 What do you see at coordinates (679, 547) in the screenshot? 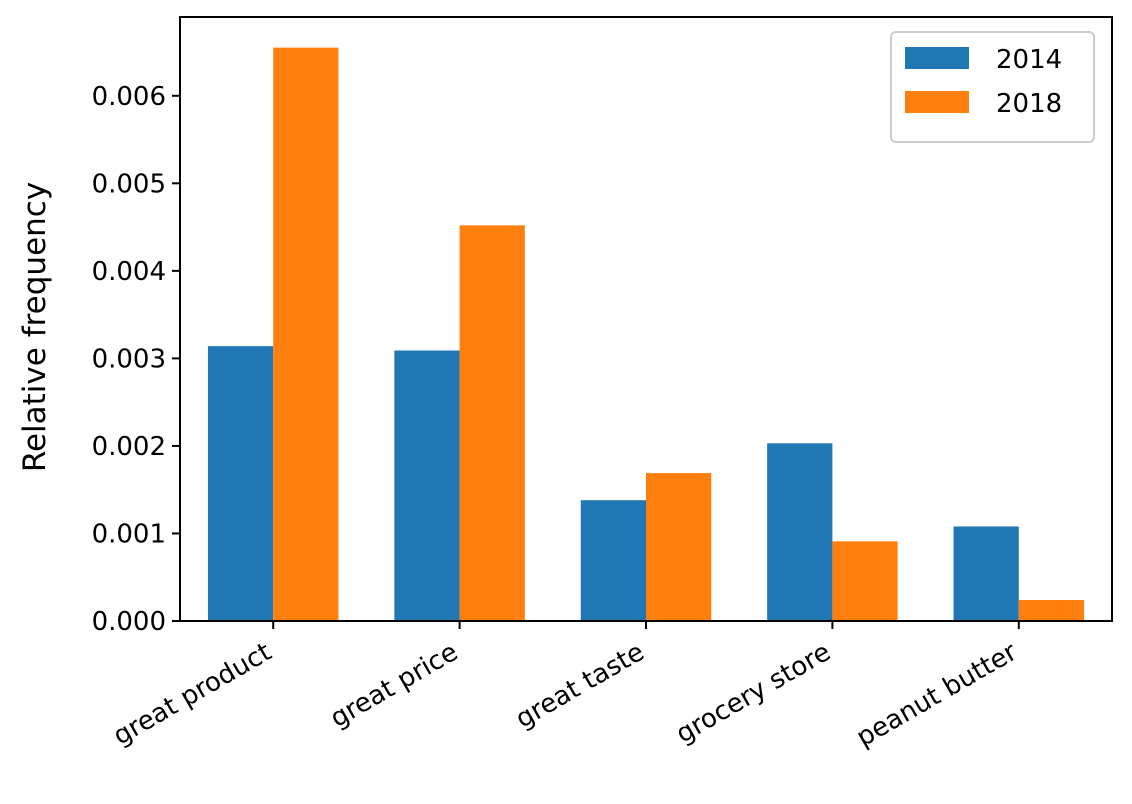
I see `bar-2018-great-taste` at bounding box center [679, 547].